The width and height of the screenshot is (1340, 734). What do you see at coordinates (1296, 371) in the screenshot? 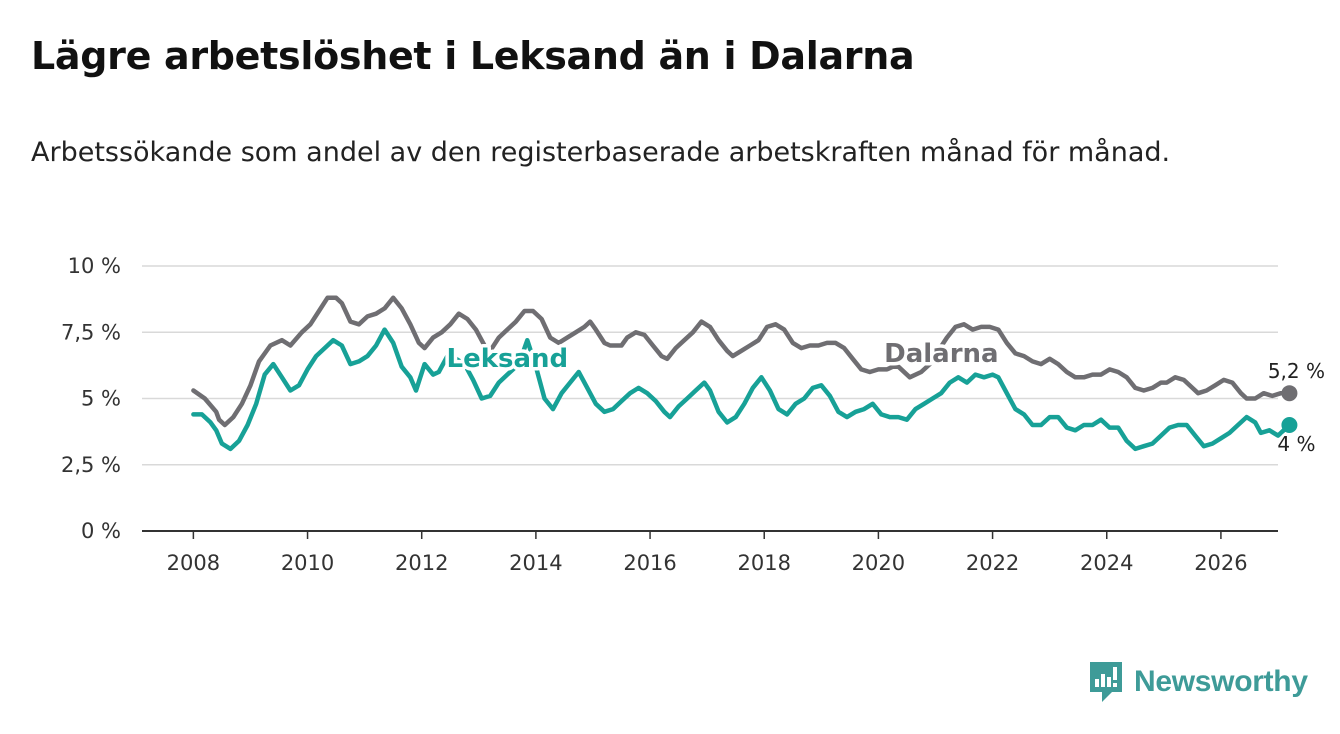
I see `dalarna-end-label: 5,2 %` at bounding box center [1296, 371].